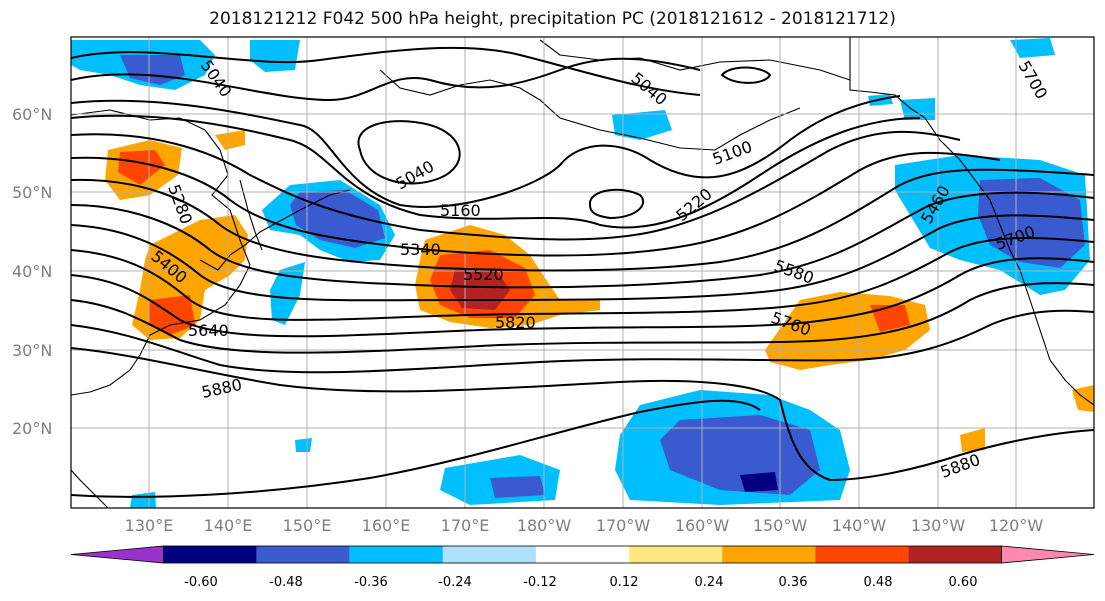 Image resolution: width=1105 pixels, height=601 pixels. What do you see at coordinates (32, 428) in the screenshot?
I see `latitude-label: 20°N` at bounding box center [32, 428].